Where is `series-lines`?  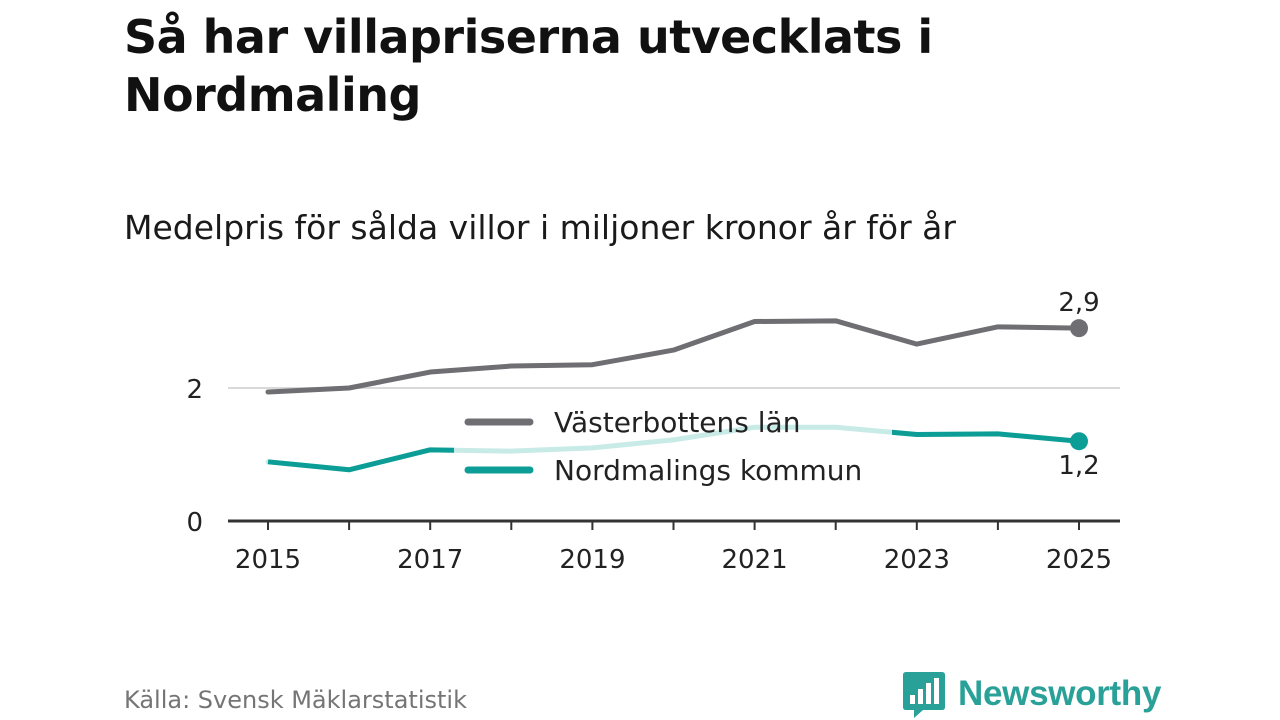 series-lines is located at coordinates (676, 395).